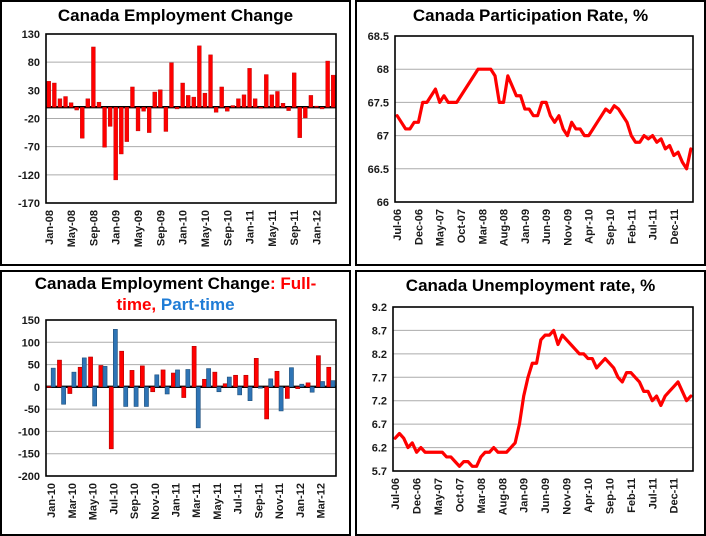 This screenshot has height=536, width=706. What do you see at coordinates (73, 500) in the screenshot?
I see `svg-text: Mar-10` at bounding box center [73, 500].